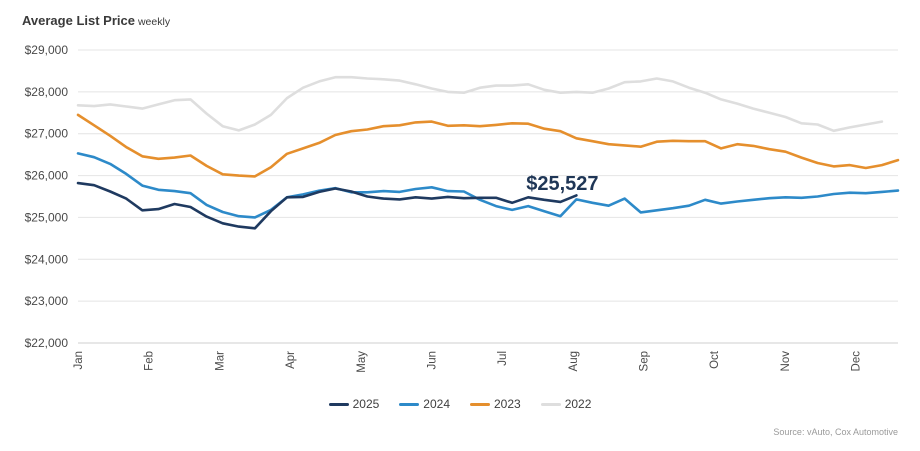  Describe the element at coordinates (220, 361) in the screenshot. I see `x-tick-label: Mar` at that location.